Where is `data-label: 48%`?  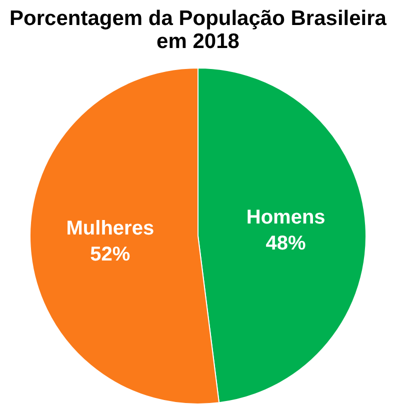 data-label: 48% is located at coordinates (286, 243).